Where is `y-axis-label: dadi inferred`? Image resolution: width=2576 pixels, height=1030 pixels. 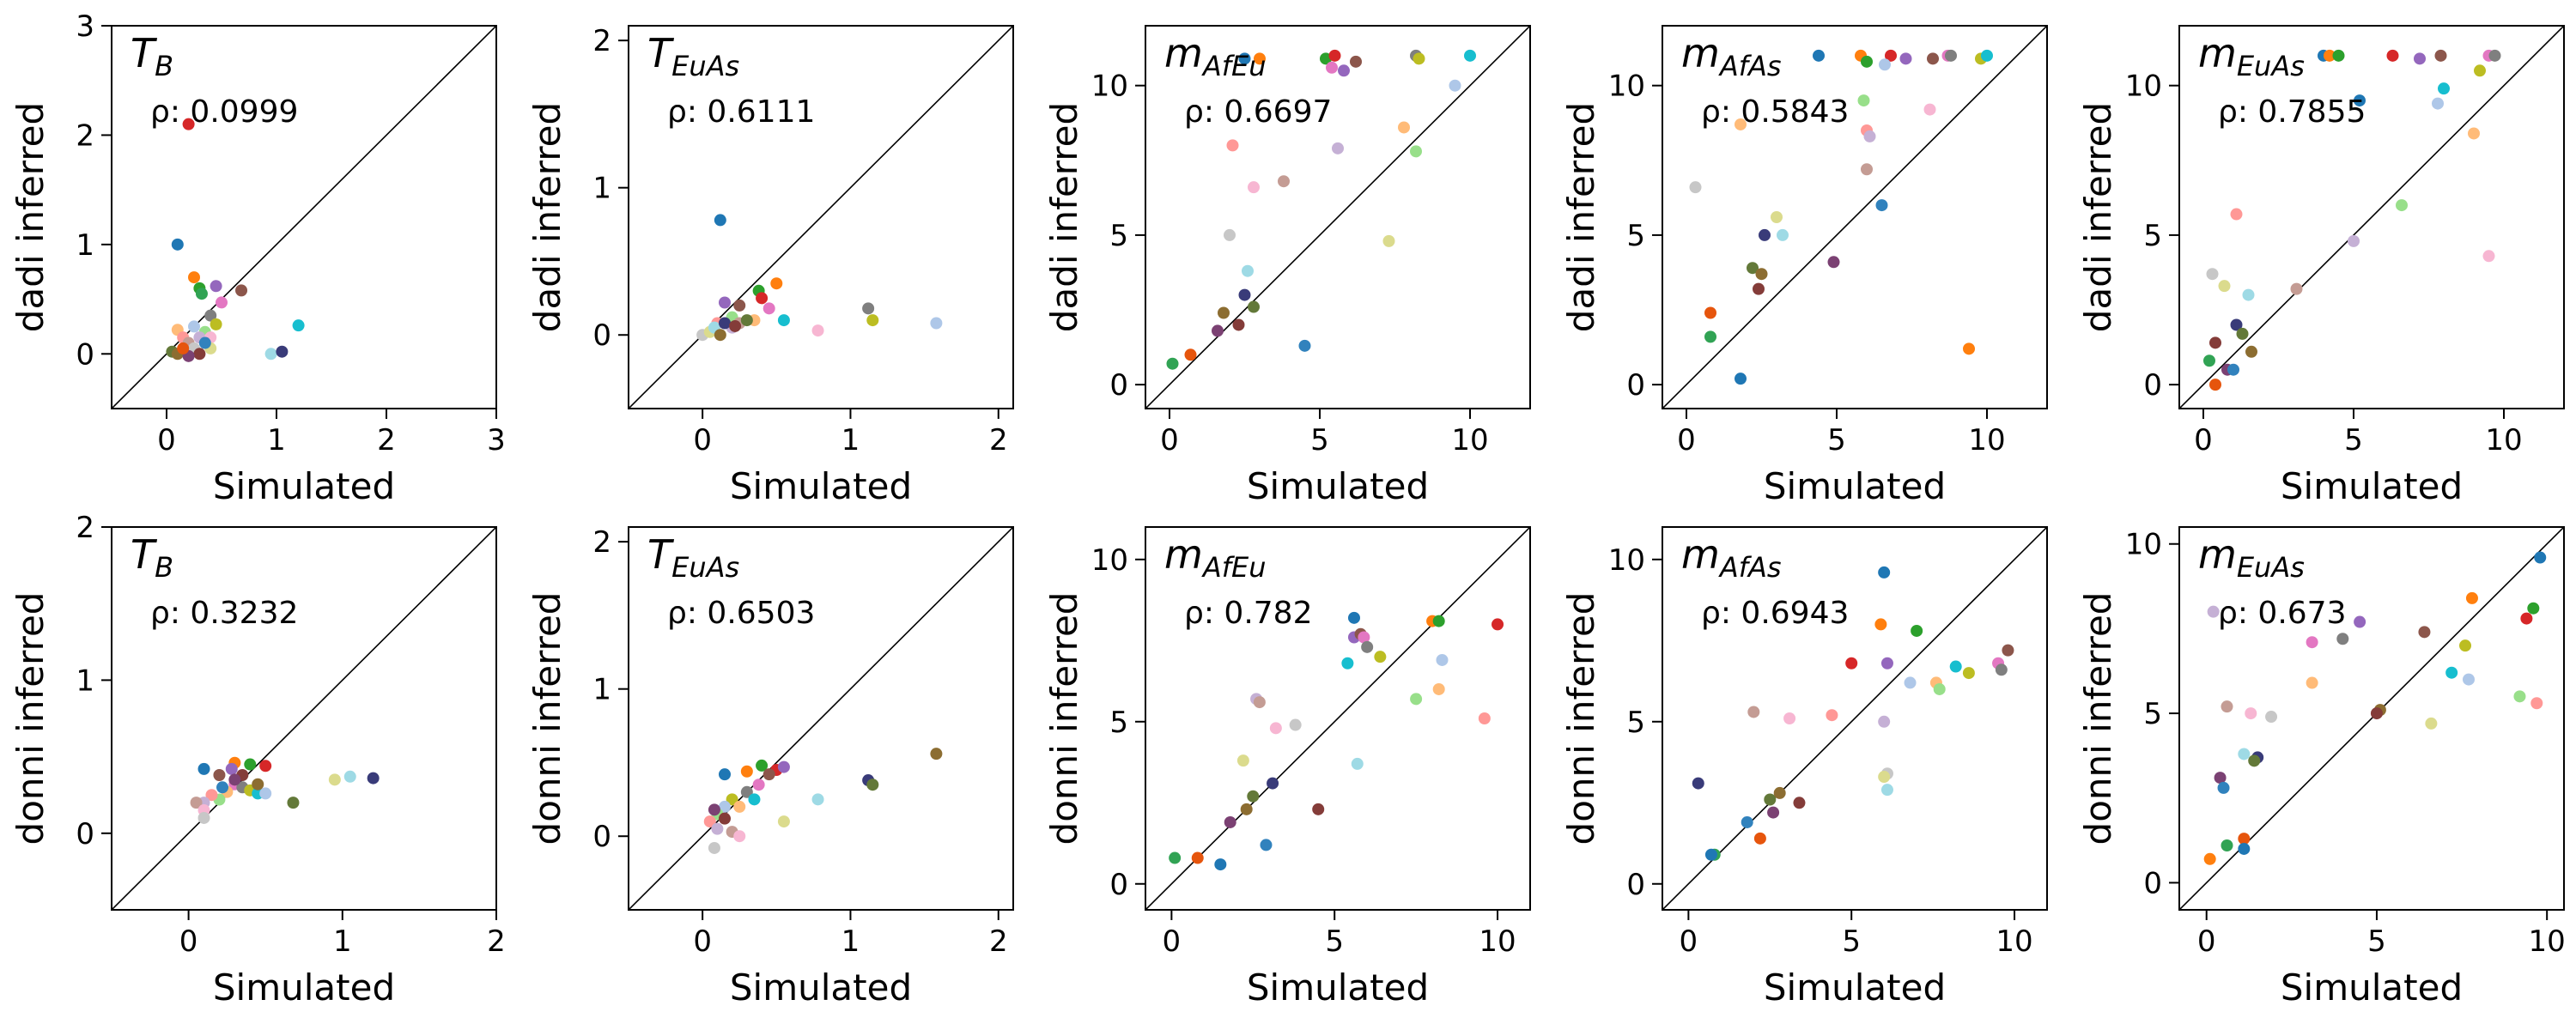 y-axis-label: dadi inferred is located at coordinates (31, 217).